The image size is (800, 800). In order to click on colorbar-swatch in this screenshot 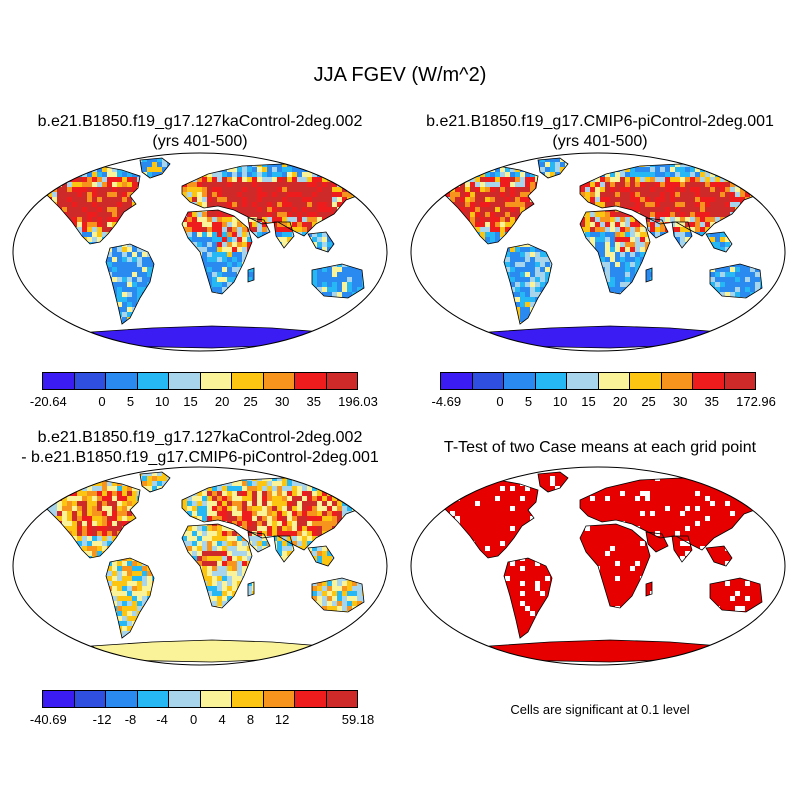, I will do `click(311, 381)`.